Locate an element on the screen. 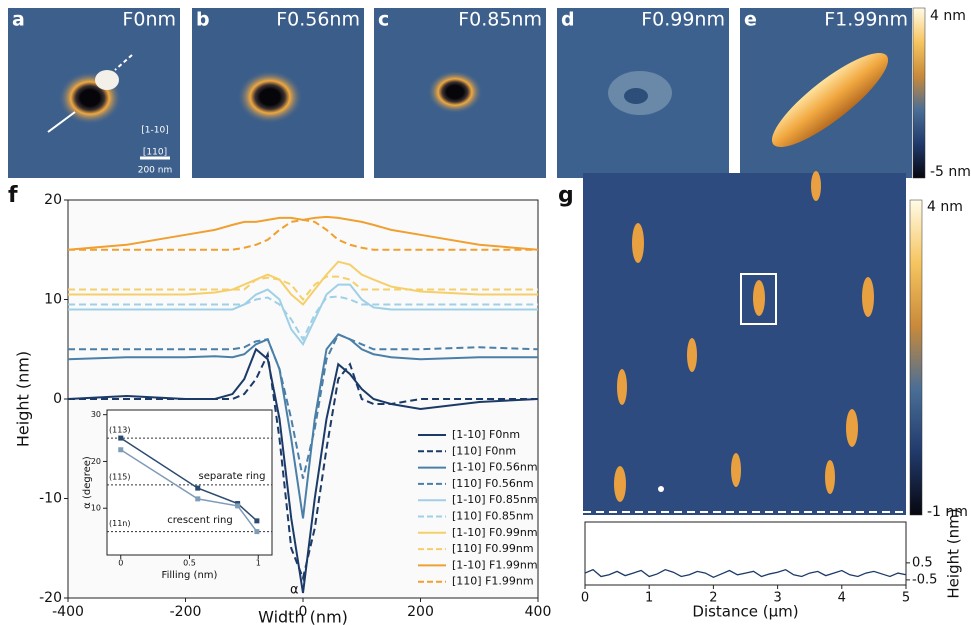 This screenshot has width=971, height=625. x-axis-label: Width (nm) is located at coordinates (303, 616).